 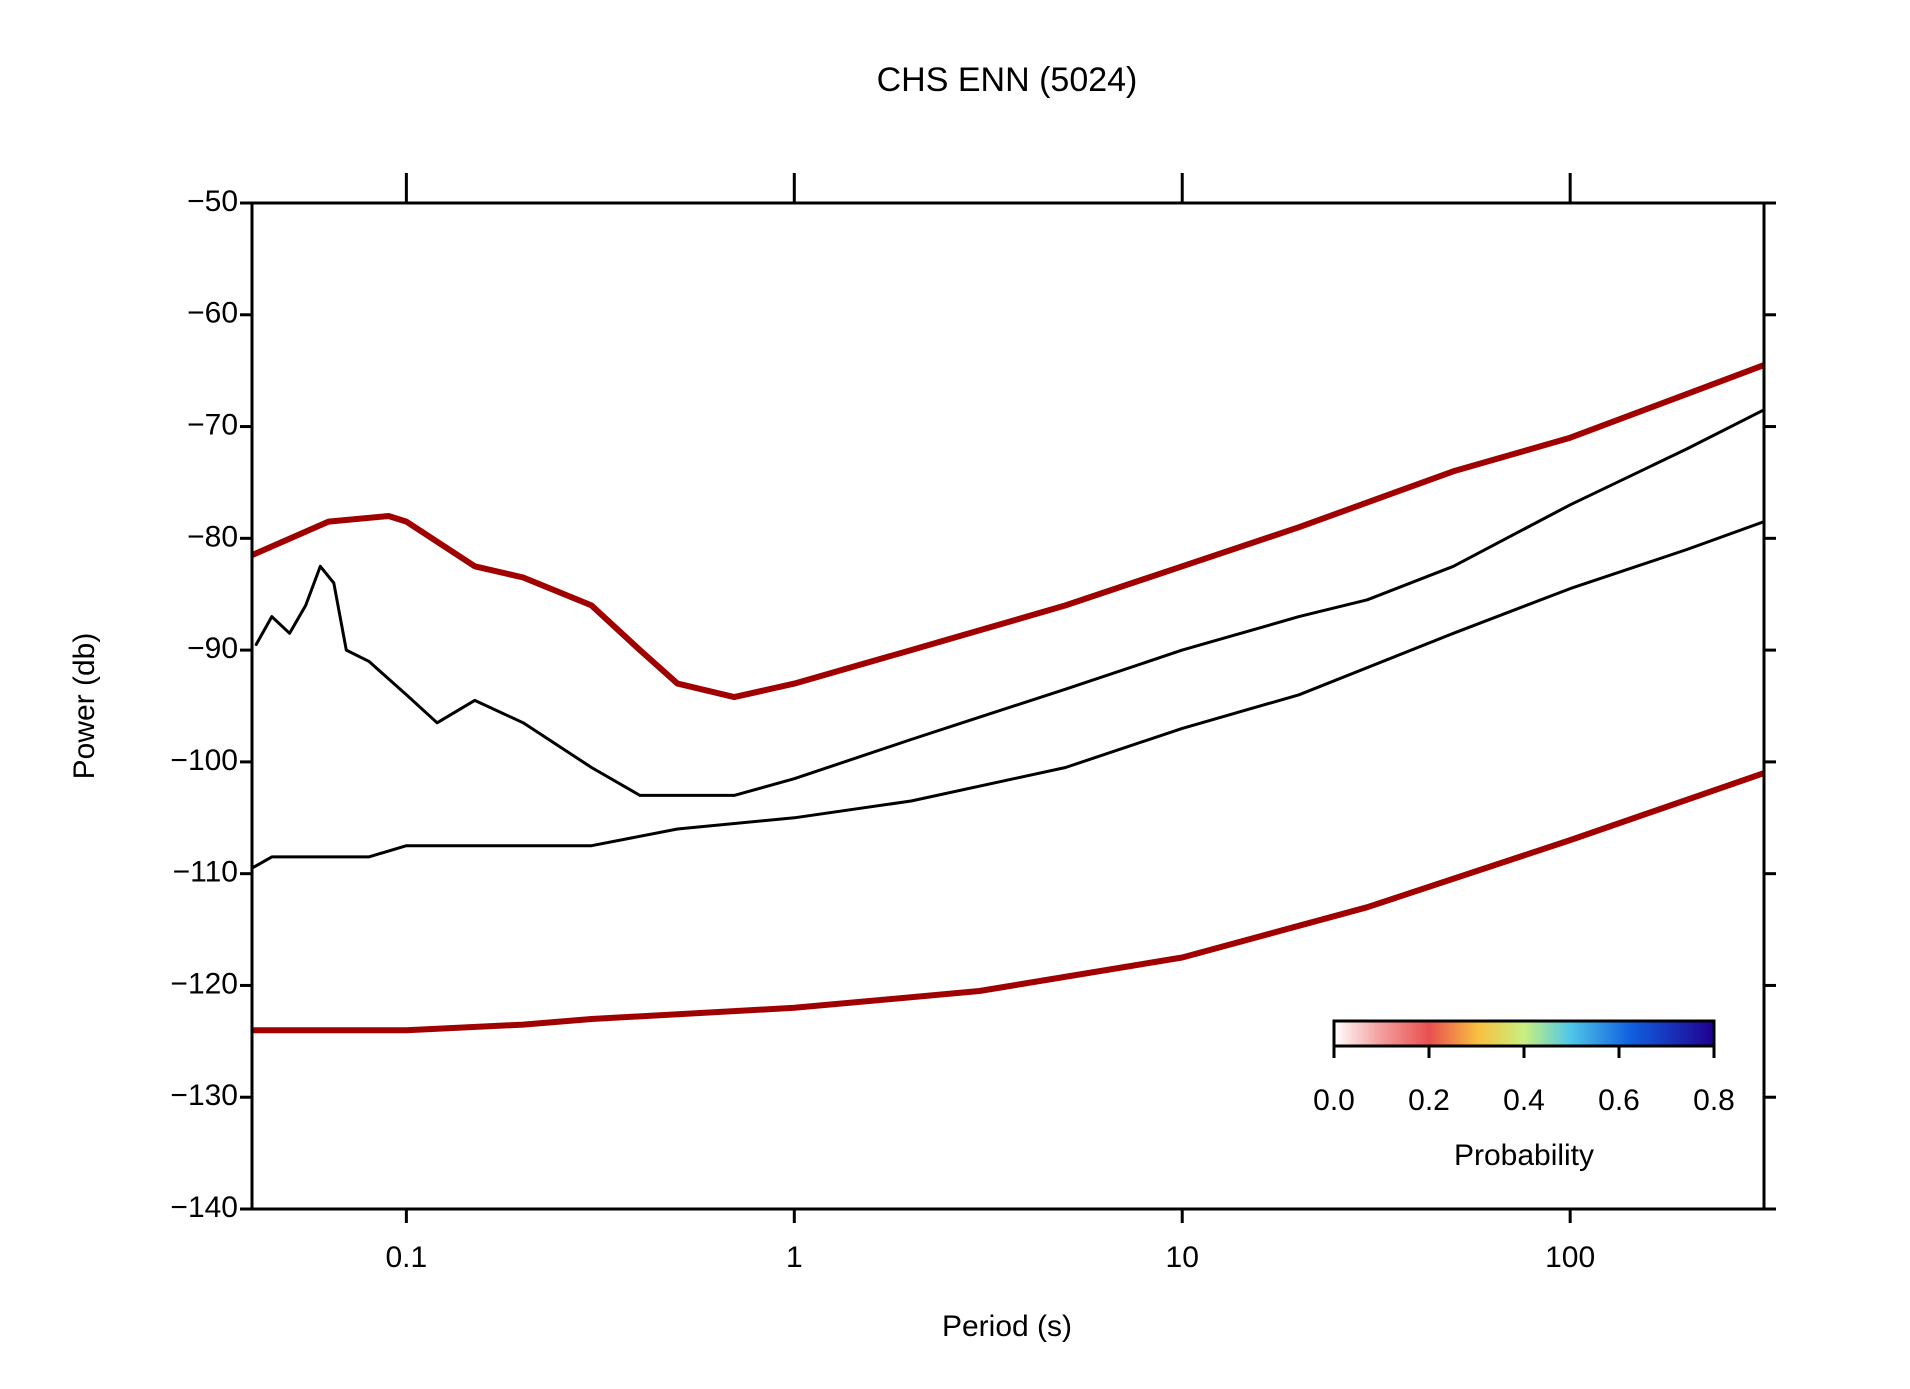 I want to click on y-tick-label: −90, so click(x=212, y=648).